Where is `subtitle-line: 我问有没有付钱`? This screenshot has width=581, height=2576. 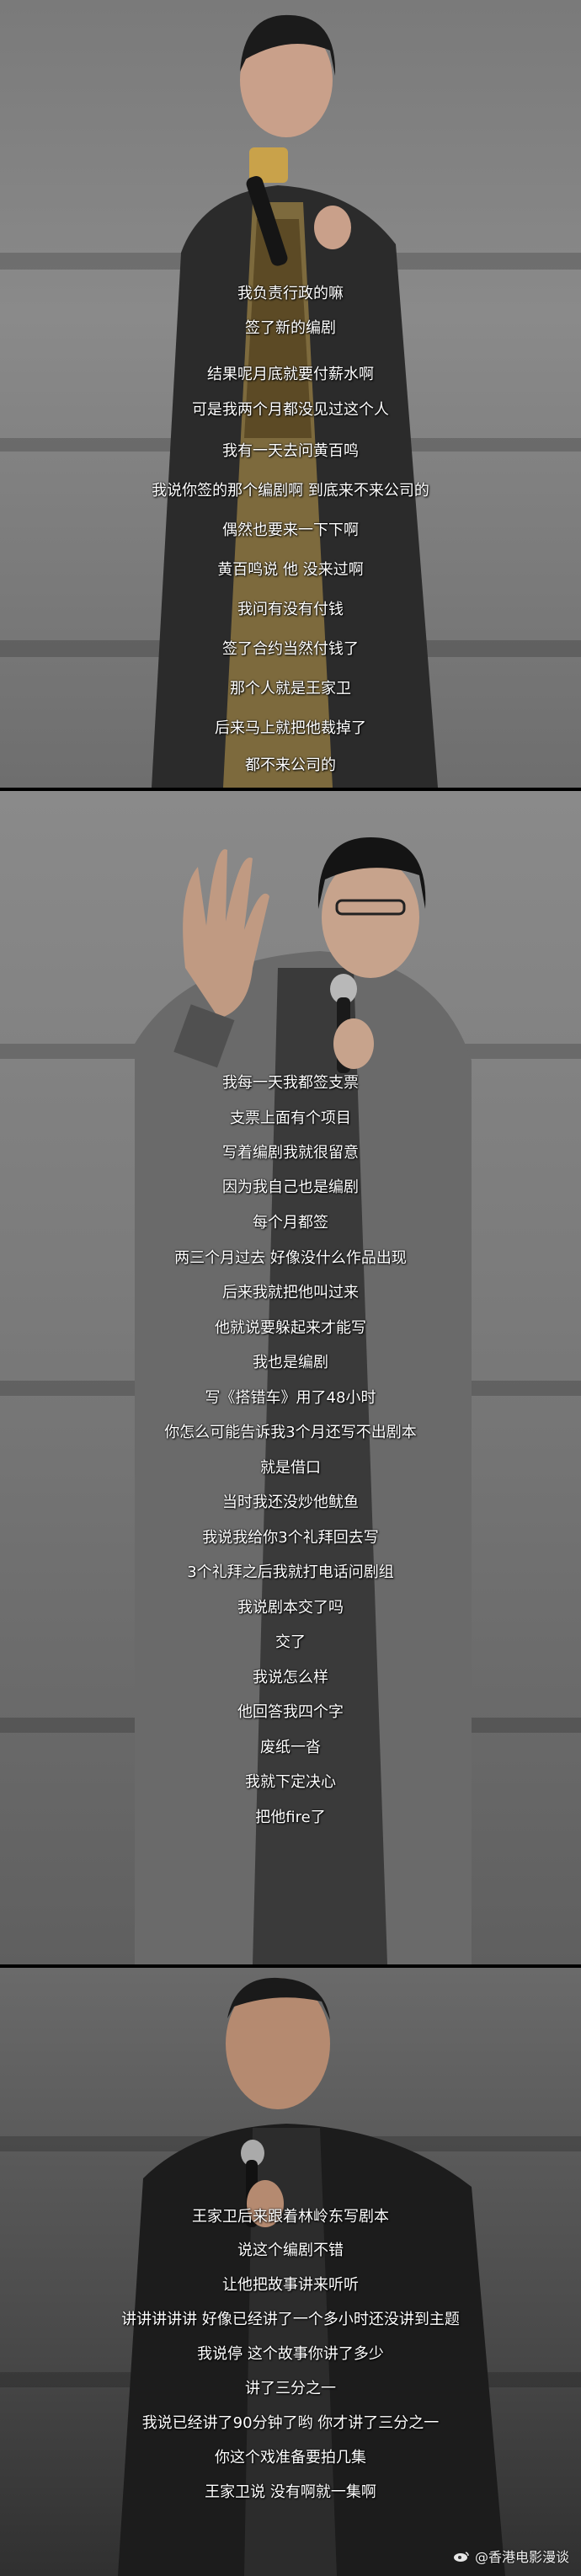 subtitle-line: 我问有没有付钱 is located at coordinates (290, 609).